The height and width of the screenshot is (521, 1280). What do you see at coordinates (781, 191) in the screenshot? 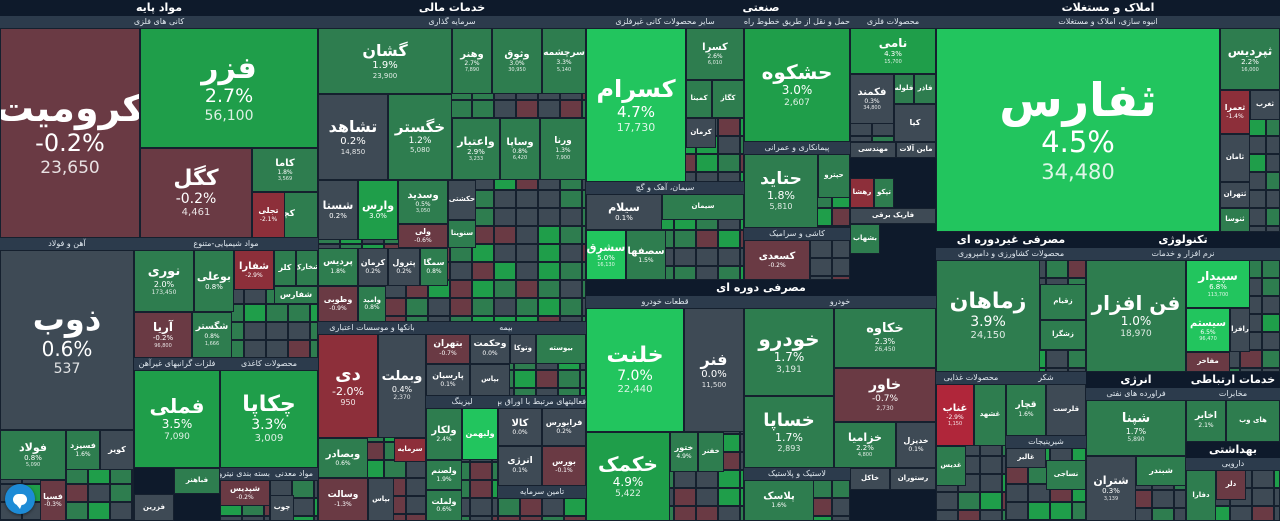
I see `stock-tile: حتاید 1.8% 5,810` at bounding box center [781, 191].